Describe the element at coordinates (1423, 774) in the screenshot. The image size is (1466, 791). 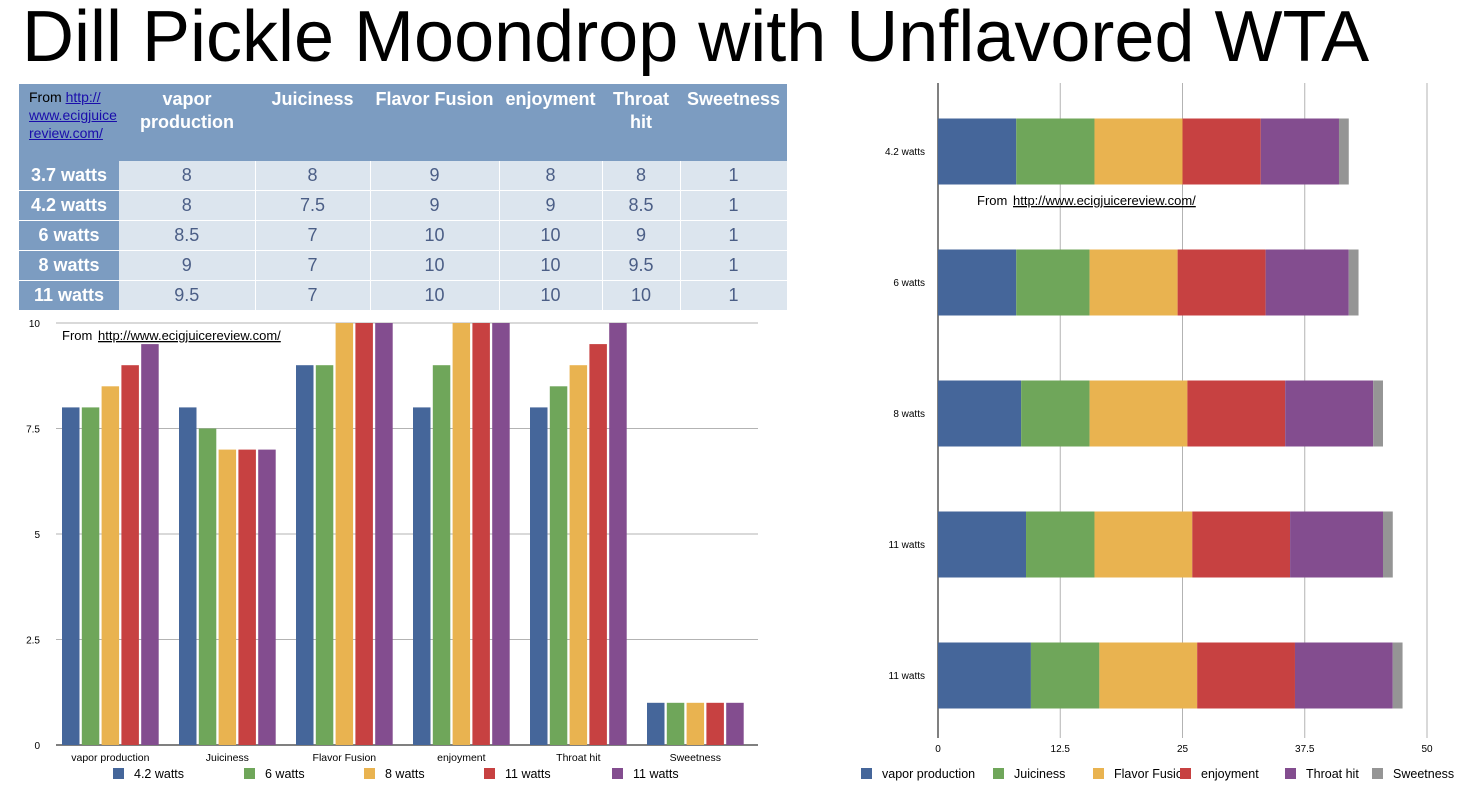
I see `legend-label: Sweetness` at that location.